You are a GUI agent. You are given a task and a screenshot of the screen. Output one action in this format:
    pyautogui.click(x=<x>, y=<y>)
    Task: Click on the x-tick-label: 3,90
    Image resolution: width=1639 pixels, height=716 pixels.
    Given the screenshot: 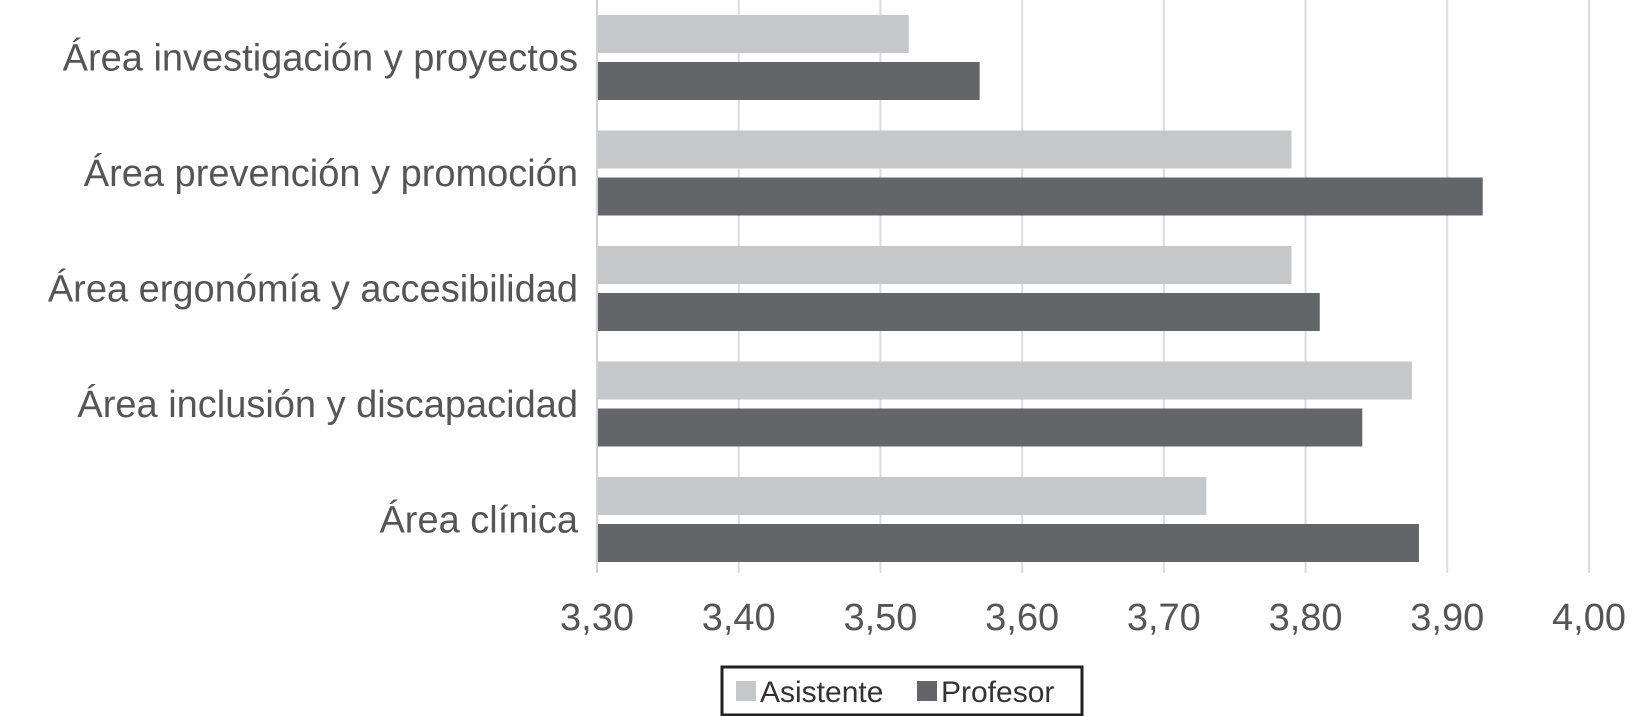 What is the action you would take?
    pyautogui.click(x=1447, y=618)
    